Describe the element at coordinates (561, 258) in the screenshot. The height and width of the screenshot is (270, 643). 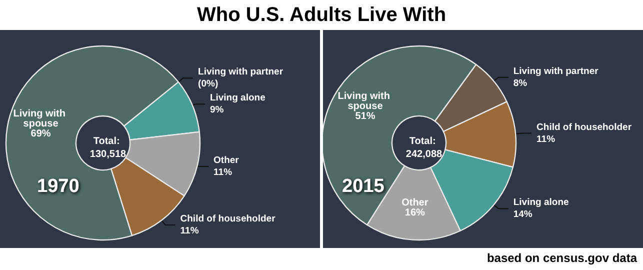
I see `text: based on census.gov data` at that location.